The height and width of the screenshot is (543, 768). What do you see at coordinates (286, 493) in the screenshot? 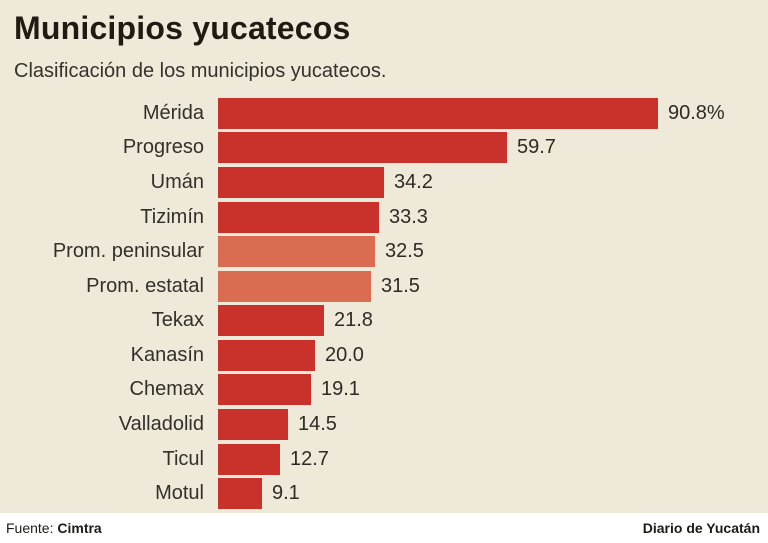
I see `bar-value: 9.1` at bounding box center [286, 493].